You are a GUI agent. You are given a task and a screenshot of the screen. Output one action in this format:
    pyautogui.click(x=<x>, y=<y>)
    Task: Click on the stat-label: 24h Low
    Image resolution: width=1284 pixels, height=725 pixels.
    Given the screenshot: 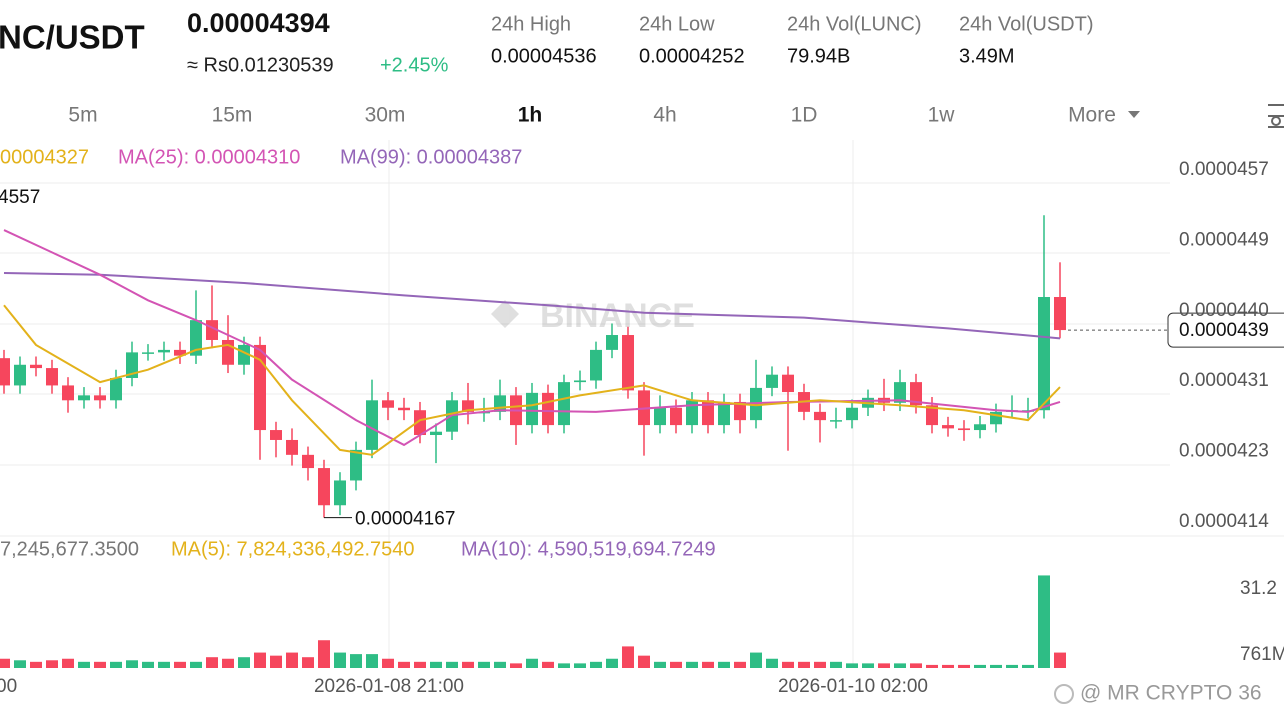 What is the action you would take?
    pyautogui.click(x=677, y=24)
    